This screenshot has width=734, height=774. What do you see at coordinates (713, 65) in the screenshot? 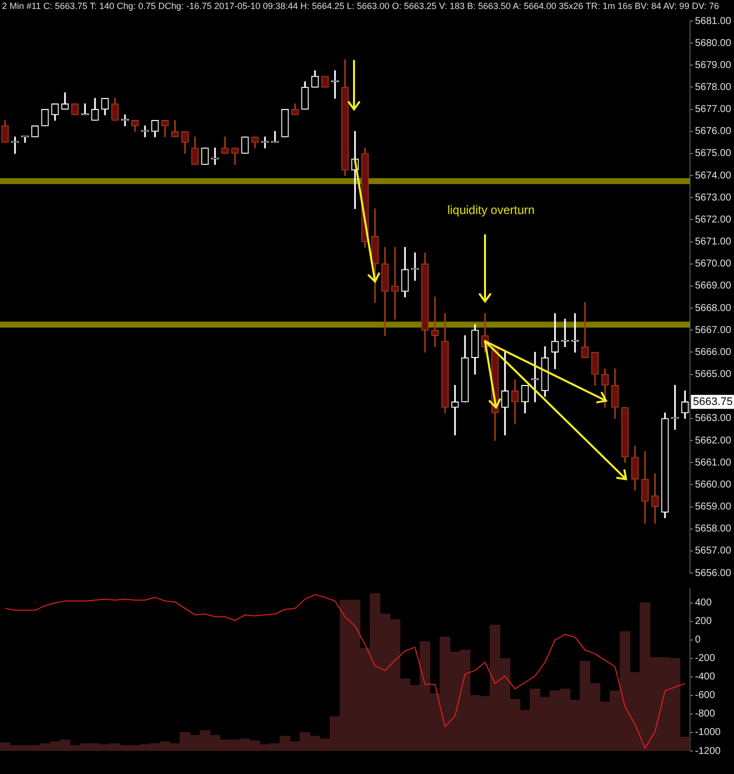
I see `y-tick-label: 5679.00` at bounding box center [713, 65].